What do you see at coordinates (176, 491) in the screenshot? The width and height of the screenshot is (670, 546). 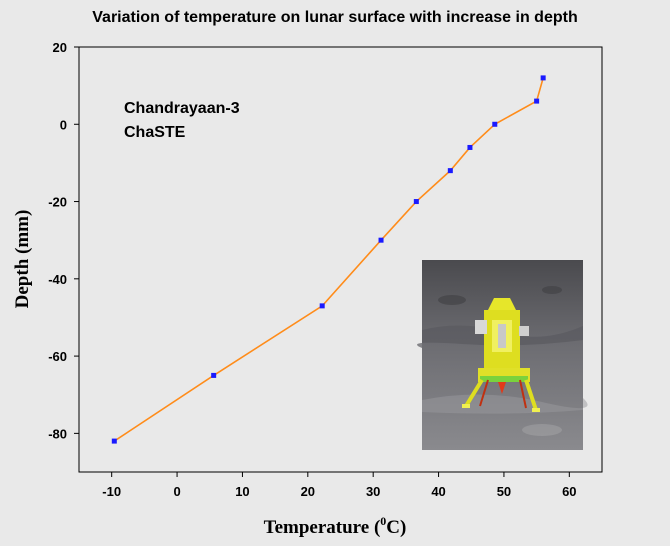 I see `x-tick-label: 0` at bounding box center [176, 491].